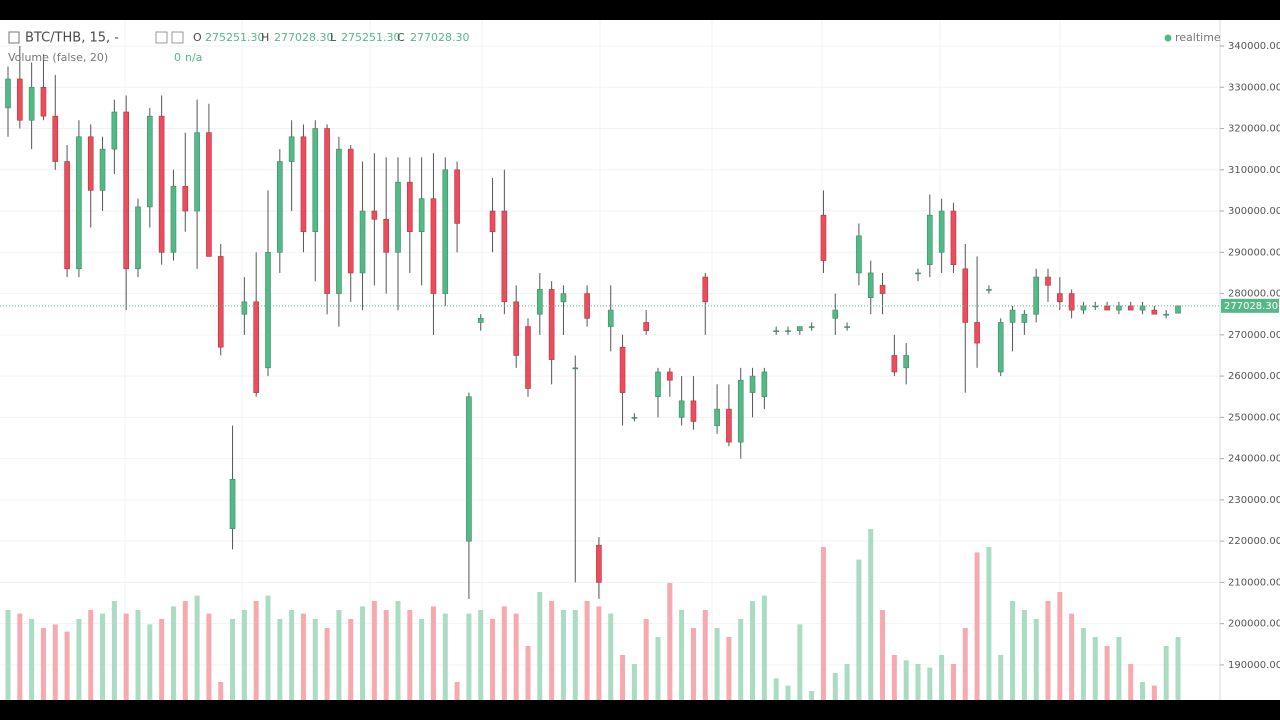 This screenshot has width=1280, height=720. I want to click on settings-icon, so click(177, 37).